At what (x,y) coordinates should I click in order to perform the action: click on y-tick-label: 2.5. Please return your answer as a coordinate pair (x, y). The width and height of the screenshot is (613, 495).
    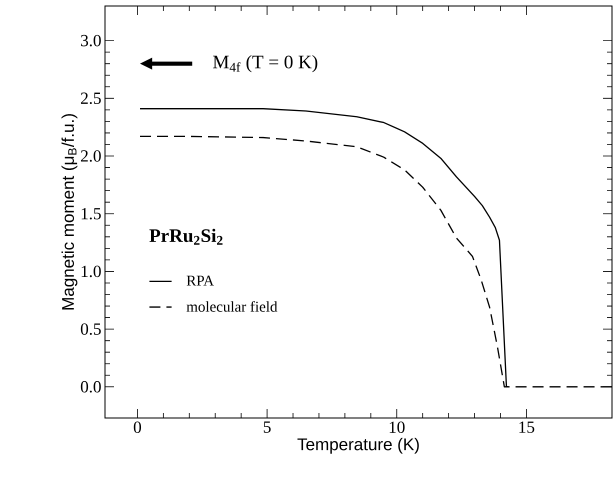
    Looking at the image, I should click on (90, 98).